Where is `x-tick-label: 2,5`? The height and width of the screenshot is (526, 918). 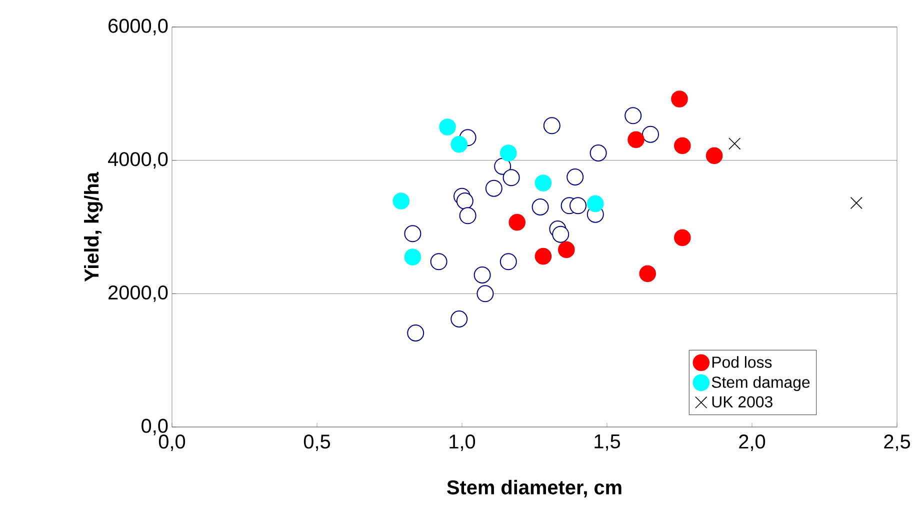 x-tick-label: 2,5 is located at coordinates (897, 442).